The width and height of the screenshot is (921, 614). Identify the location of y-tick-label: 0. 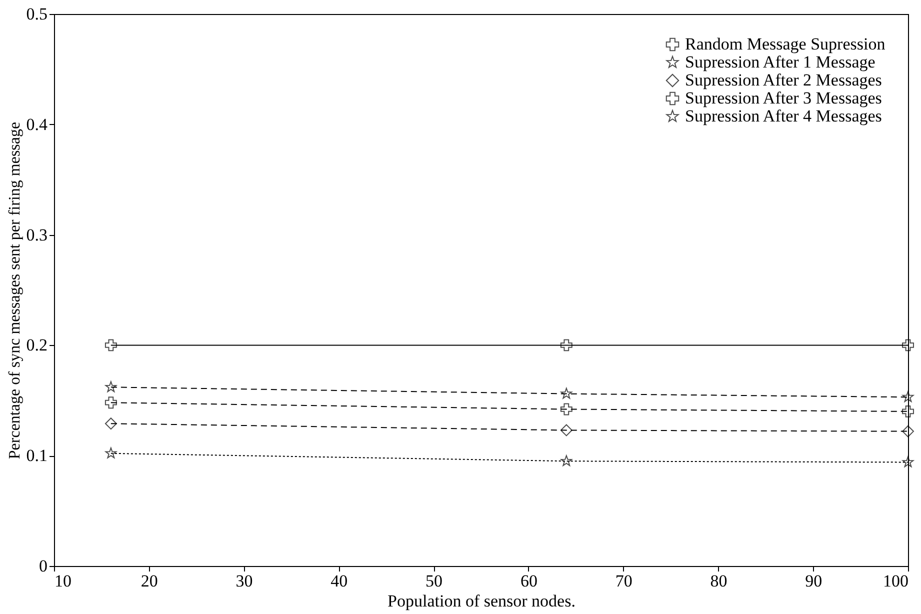
(43, 566).